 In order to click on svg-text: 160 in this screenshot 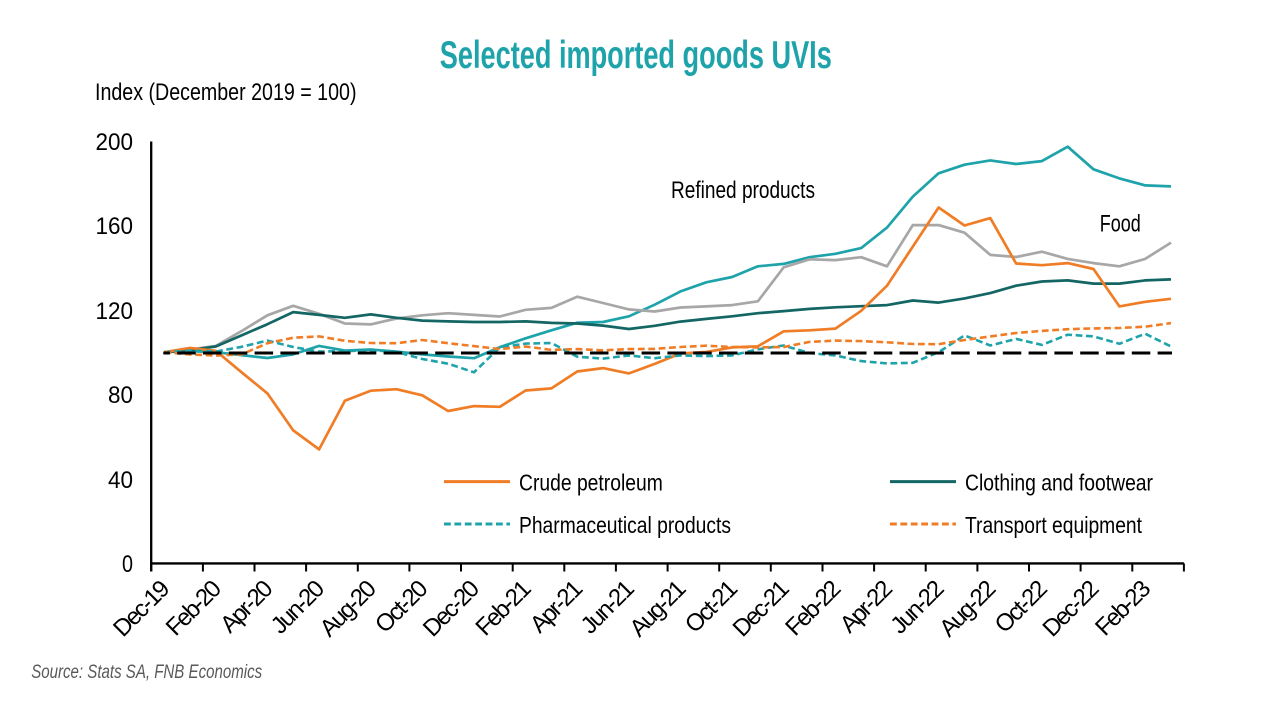, I will do `click(115, 226)`.